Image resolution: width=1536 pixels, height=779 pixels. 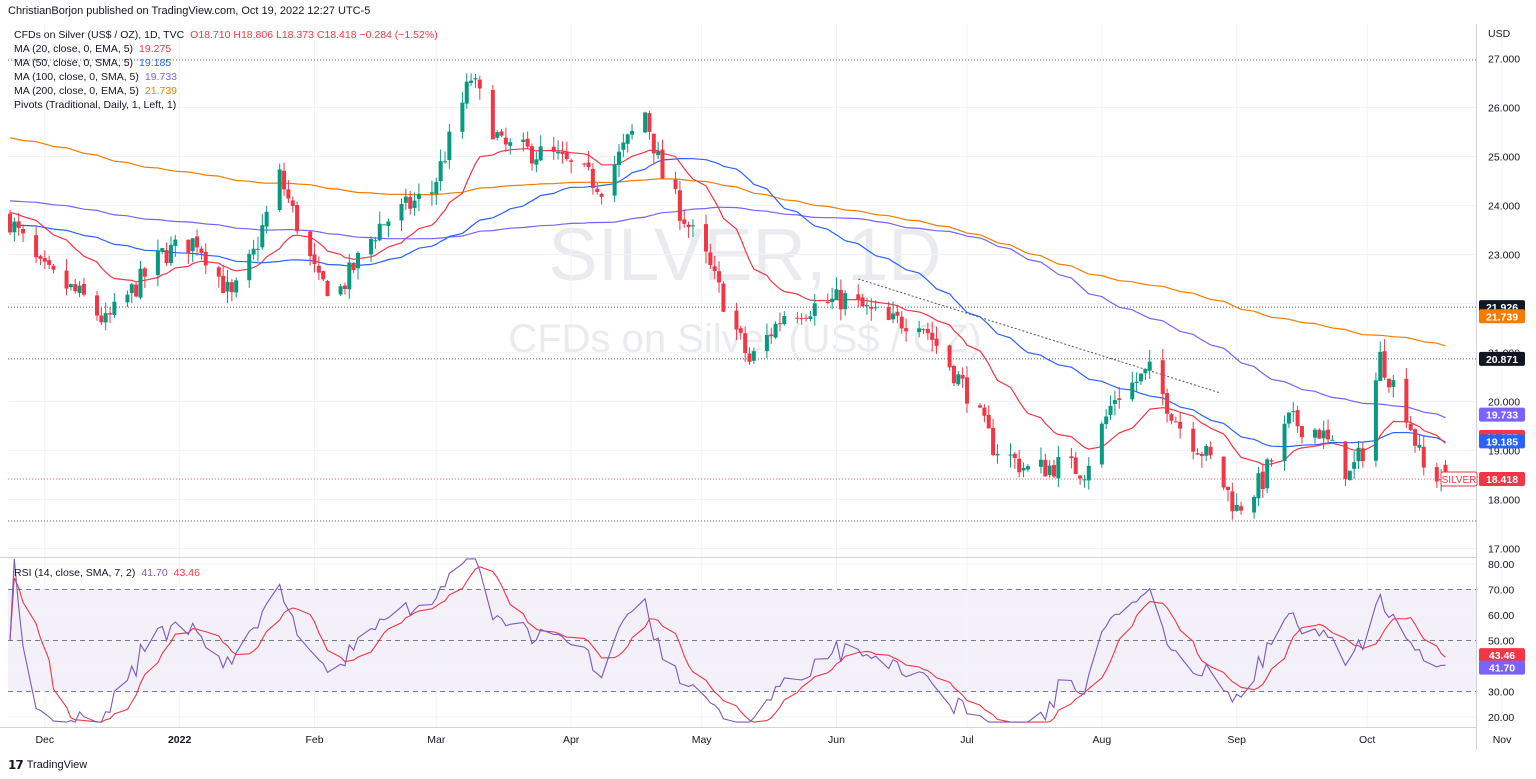 What do you see at coordinates (155, 49) in the screenshot?
I see `legend-ma20-value: 19.275` at bounding box center [155, 49].